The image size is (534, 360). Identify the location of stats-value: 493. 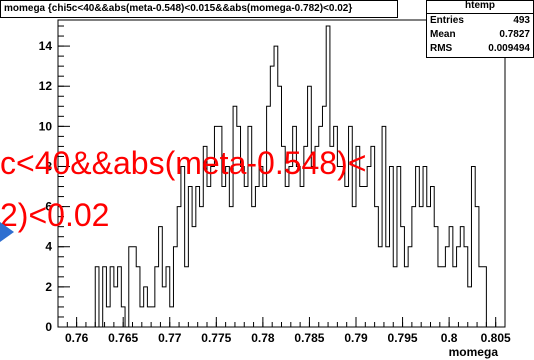
(521, 20).